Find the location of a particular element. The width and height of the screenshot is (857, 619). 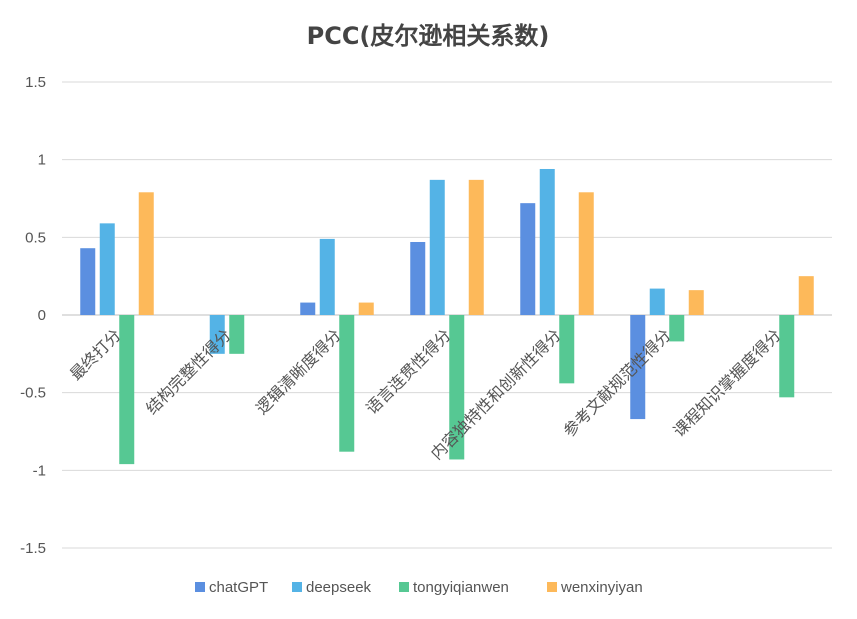

legend-label: deepseek is located at coordinates (339, 587).